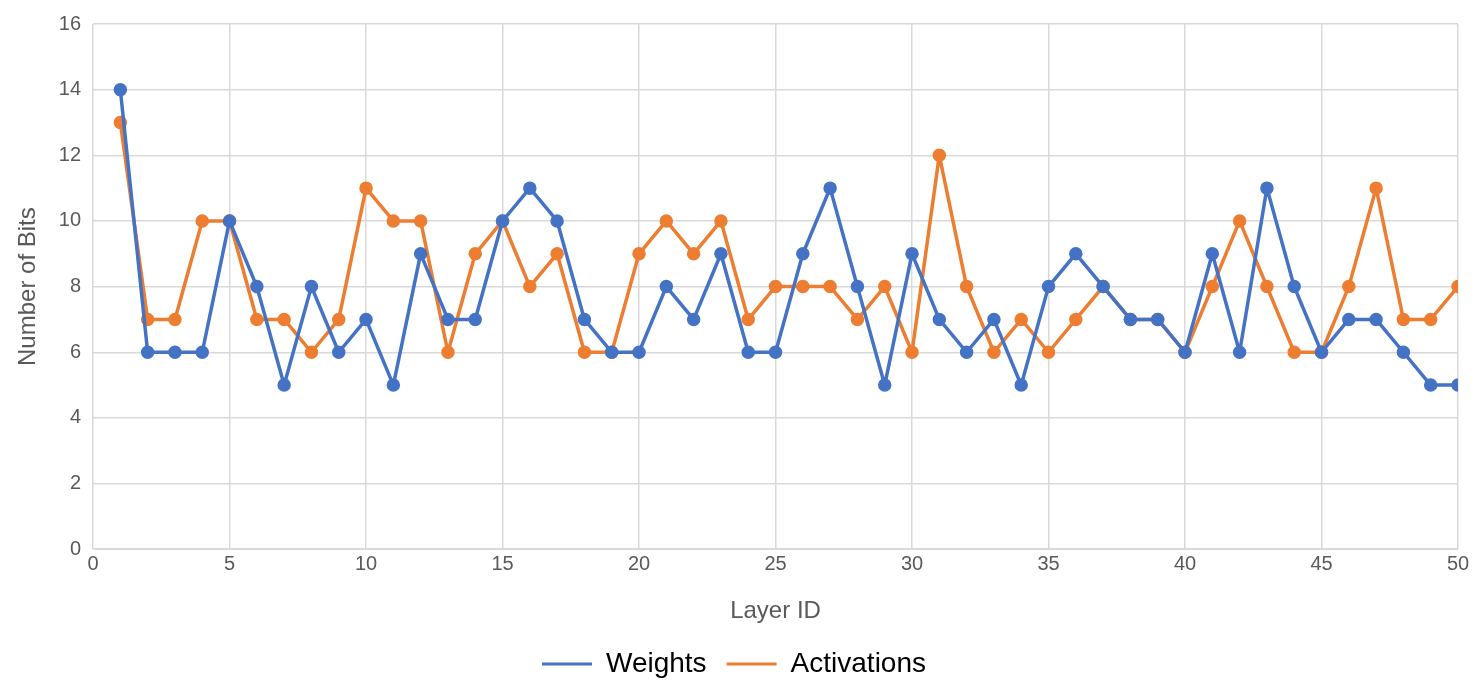 The height and width of the screenshot is (688, 1478). I want to click on y-tick-label: 6, so click(75, 350).